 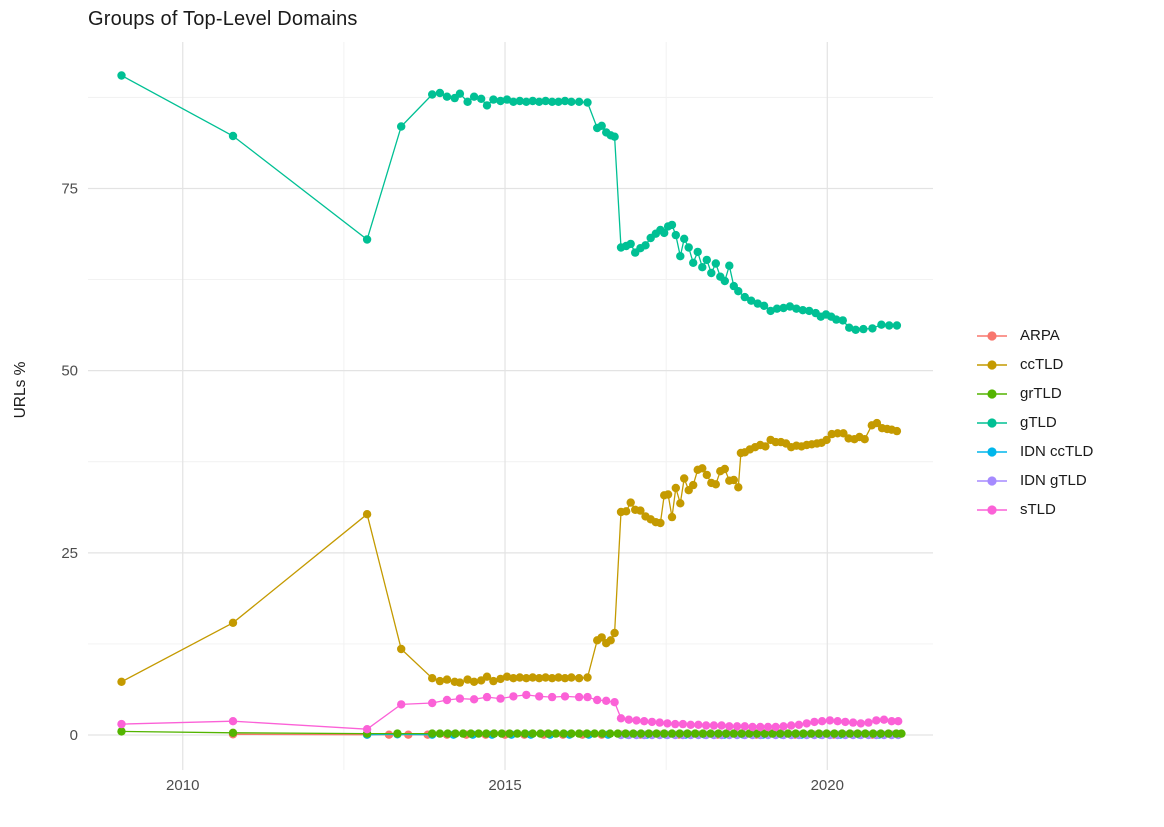 I want to click on legend-item-label: sTLD, so click(x=1038, y=509).